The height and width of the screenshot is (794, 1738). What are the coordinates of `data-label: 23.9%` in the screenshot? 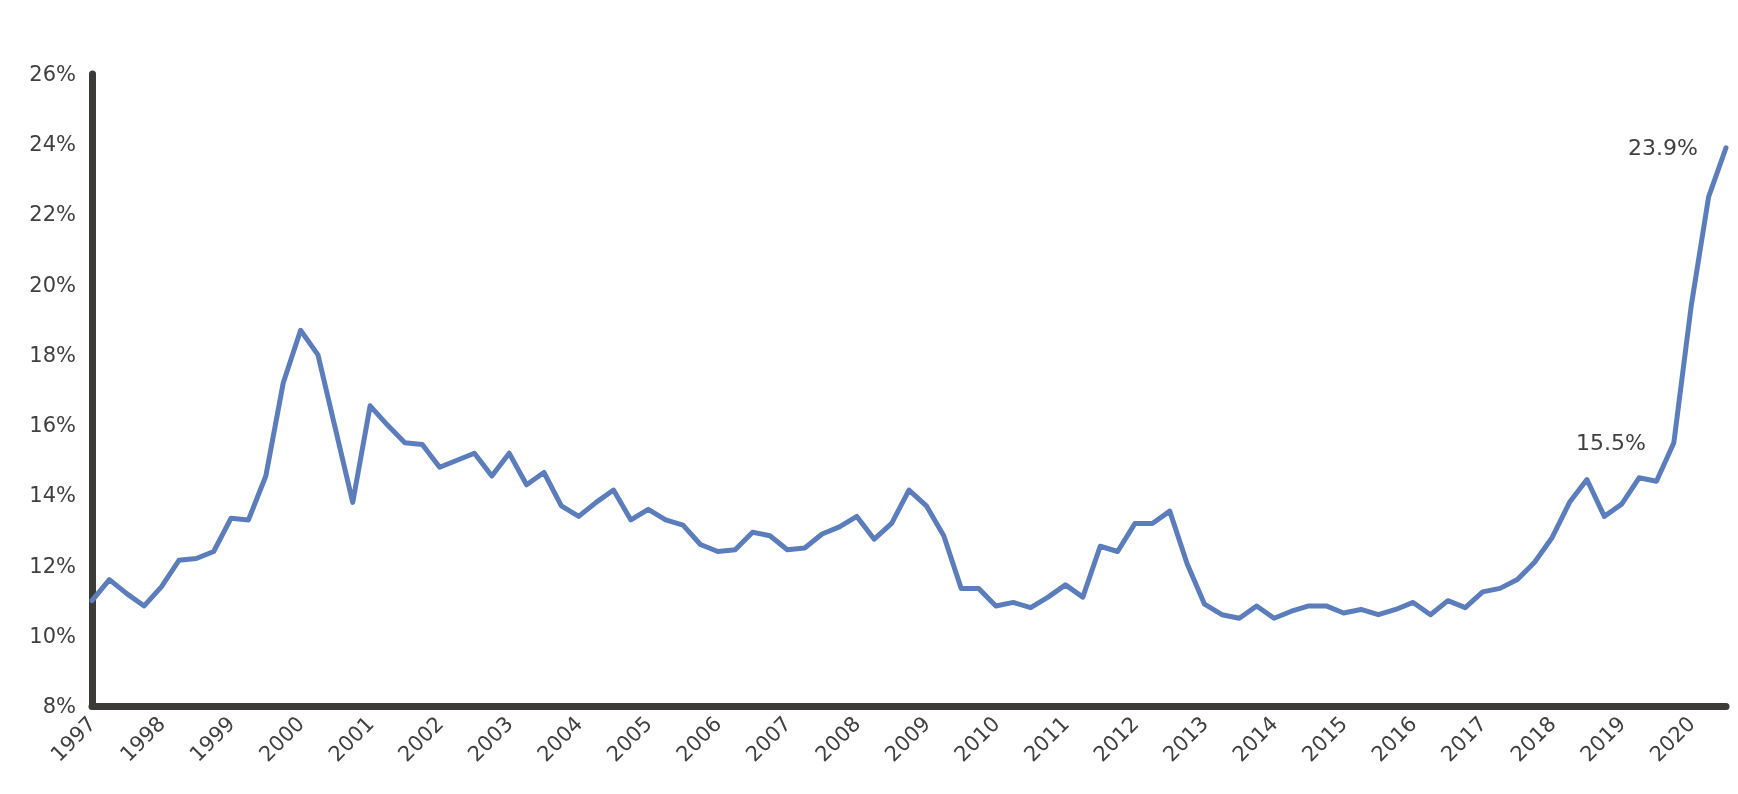 It's located at (1663, 148).